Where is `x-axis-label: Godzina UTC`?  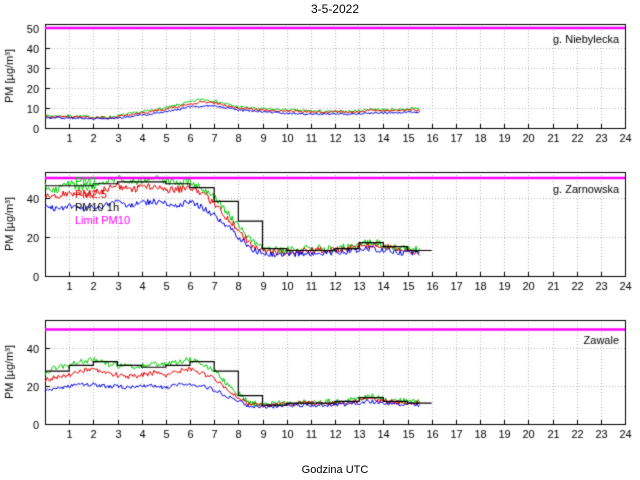
x-axis-label: Godzina UTC is located at coordinates (335, 470).